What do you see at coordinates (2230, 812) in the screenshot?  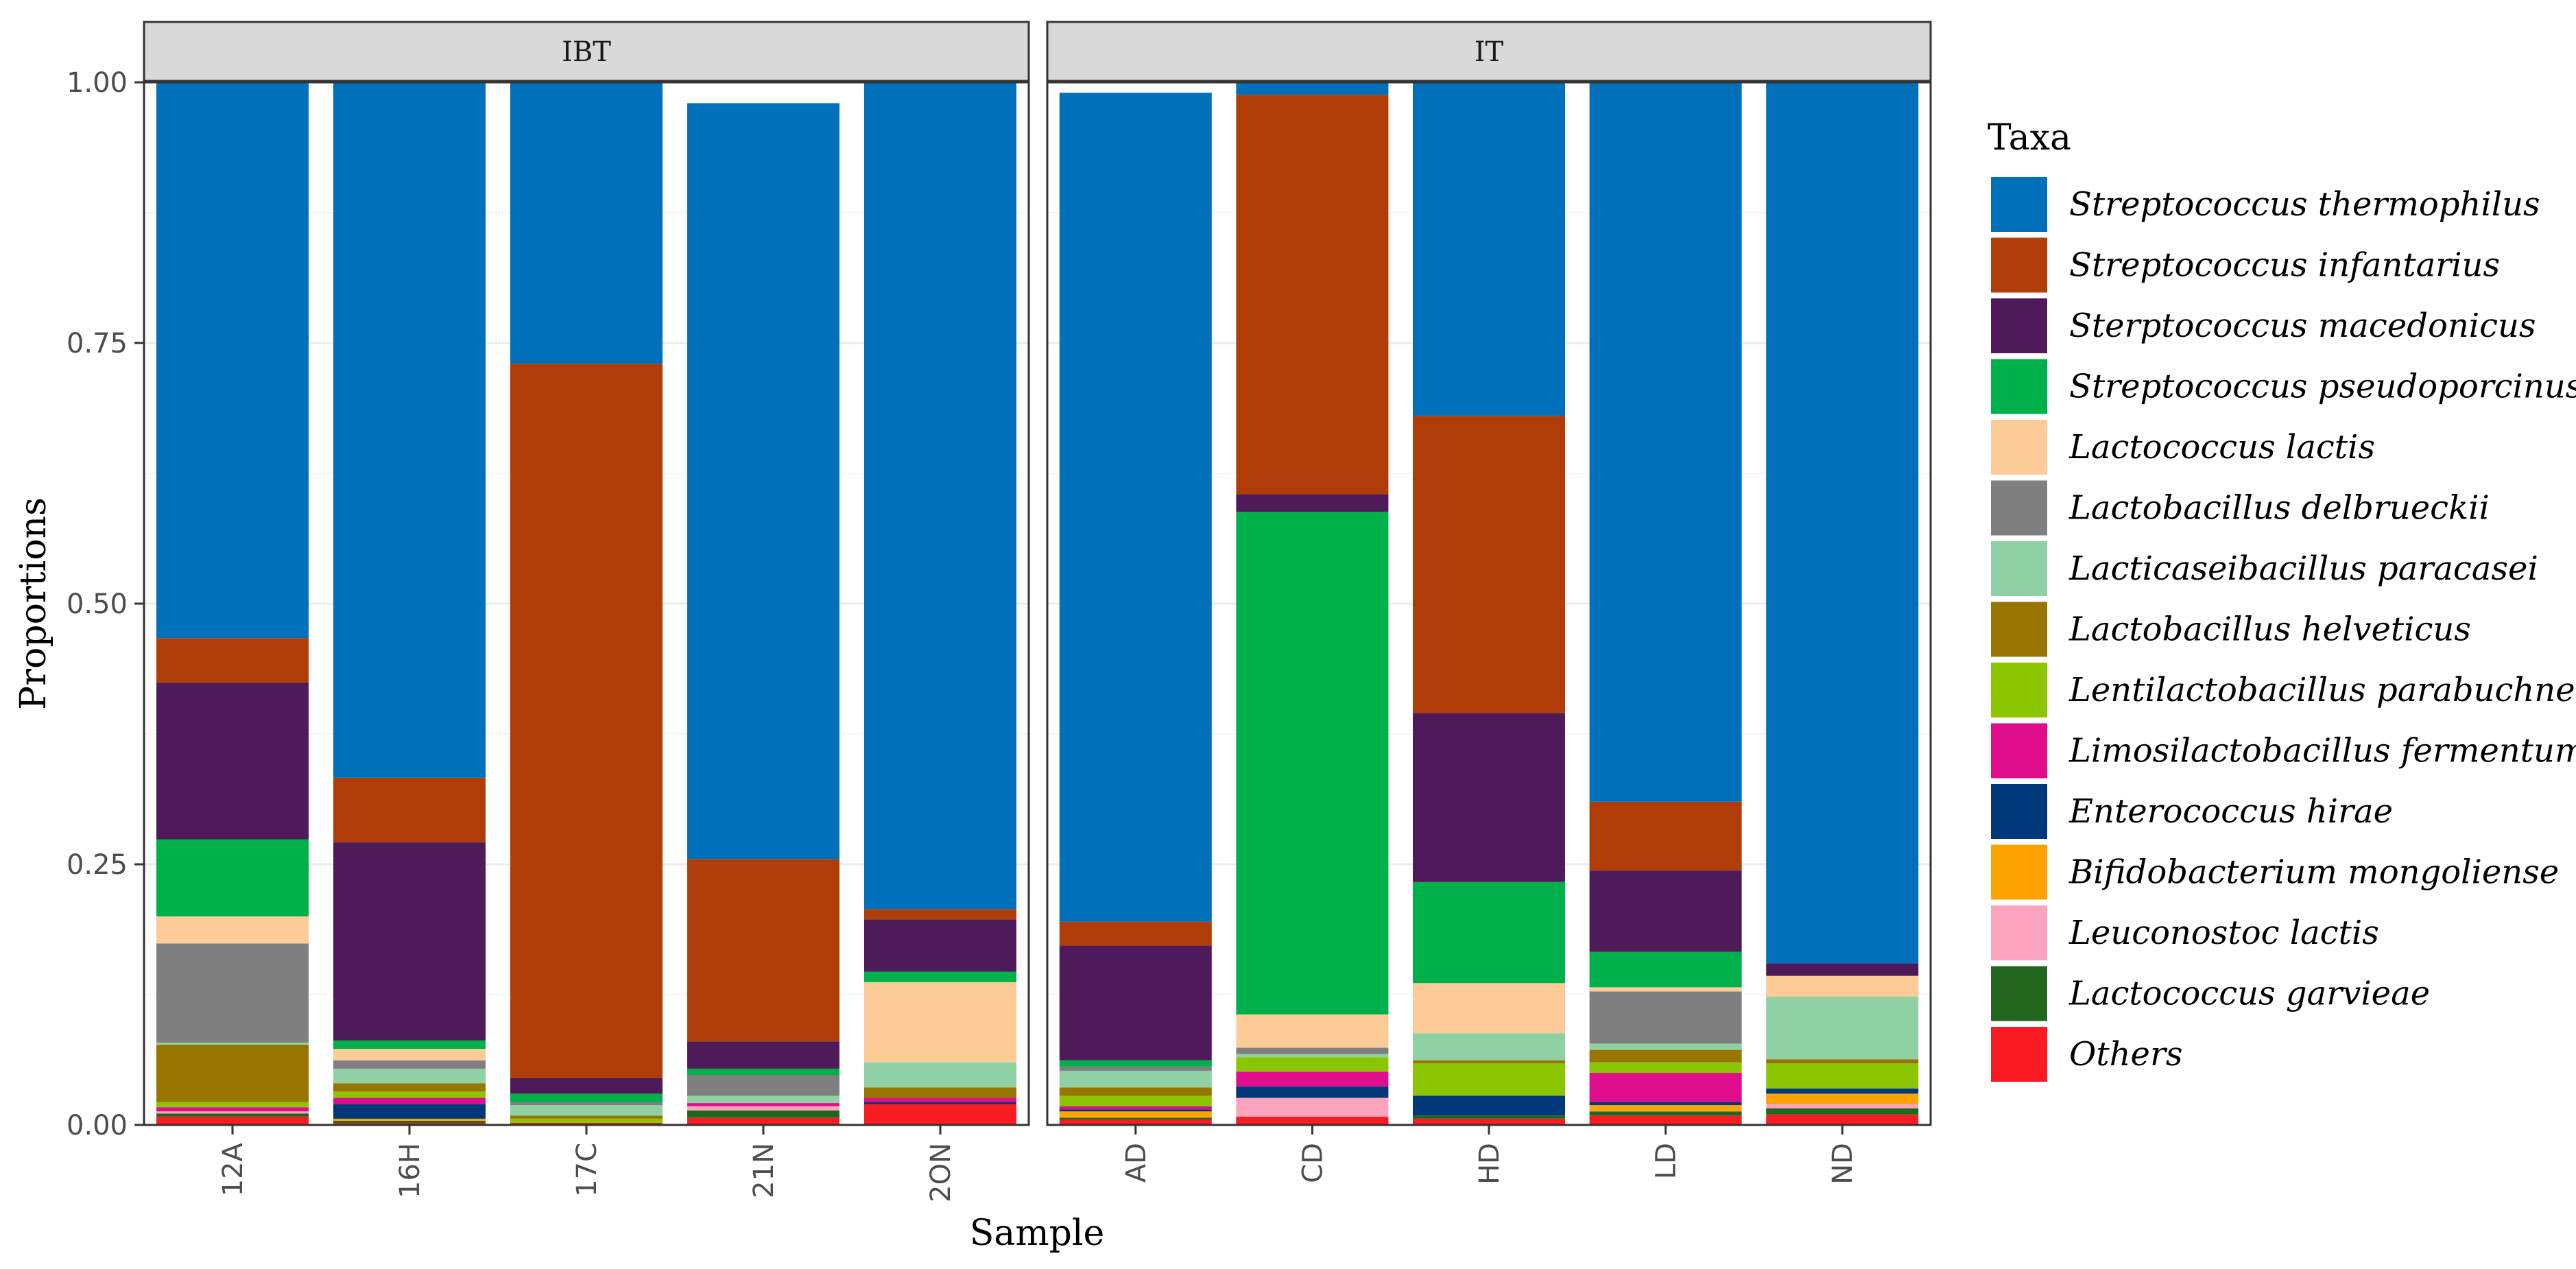 I see `legend-label: Enterococcus hirae` at bounding box center [2230, 812].